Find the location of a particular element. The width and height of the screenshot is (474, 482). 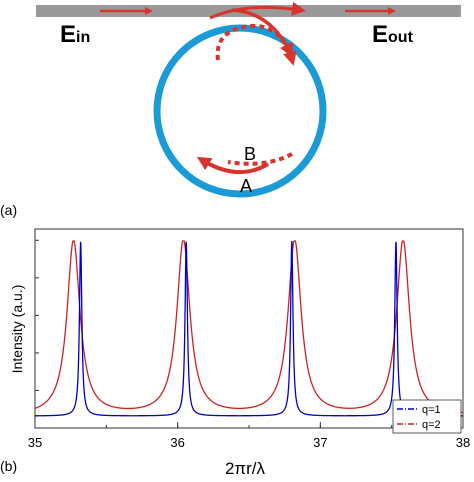

label-A: A is located at coordinates (246, 186).